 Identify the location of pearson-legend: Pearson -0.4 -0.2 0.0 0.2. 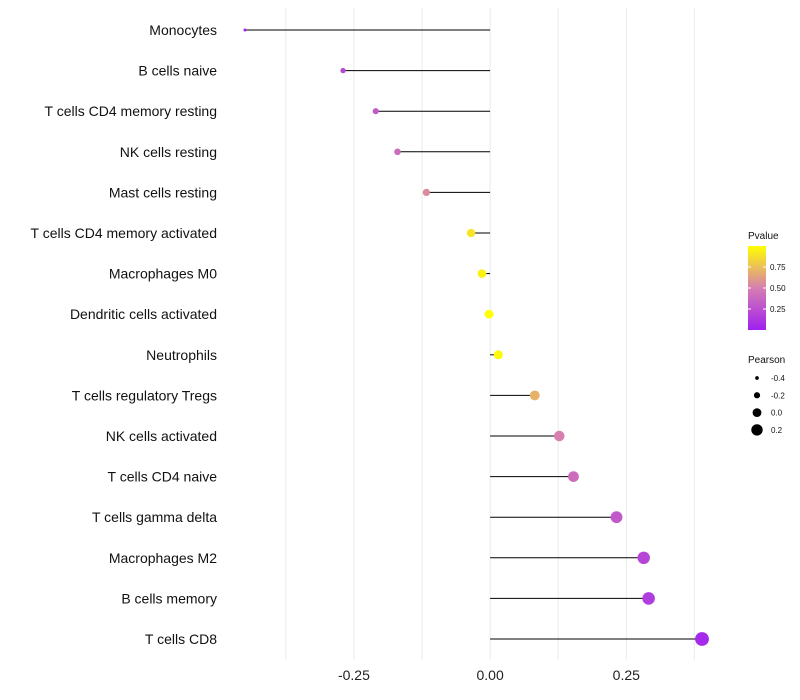
(766, 395).